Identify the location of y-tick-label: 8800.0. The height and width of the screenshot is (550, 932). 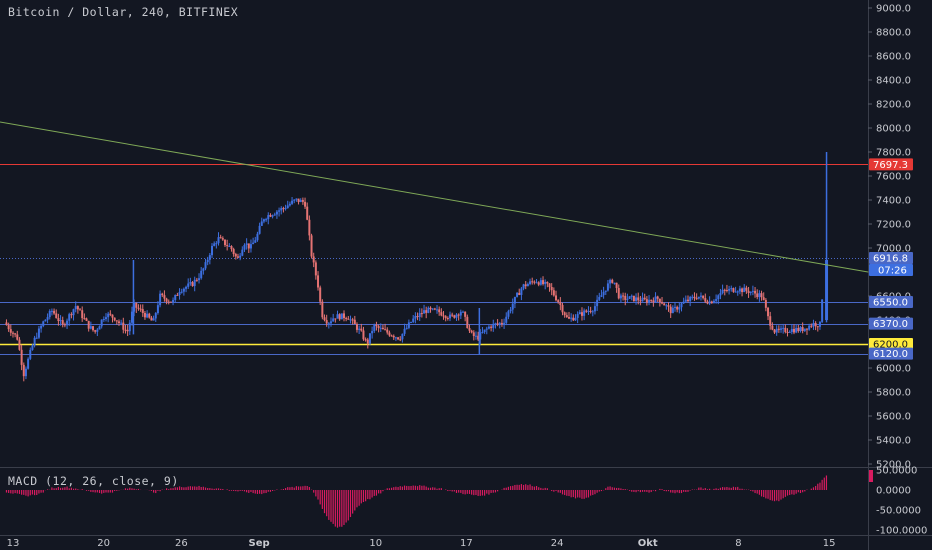
(893, 33).